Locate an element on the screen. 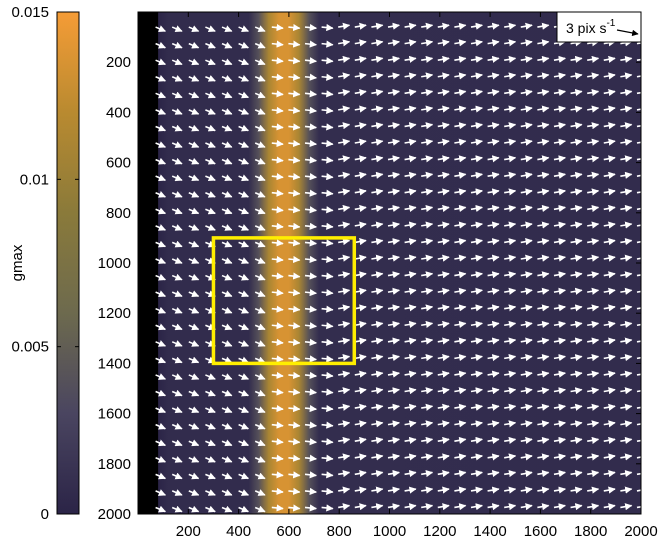 Image resolution: width=663 pixels, height=542 pixels. colorbar: 0 0.005 0.01 0.015 gmax is located at coordinates (44, 263).